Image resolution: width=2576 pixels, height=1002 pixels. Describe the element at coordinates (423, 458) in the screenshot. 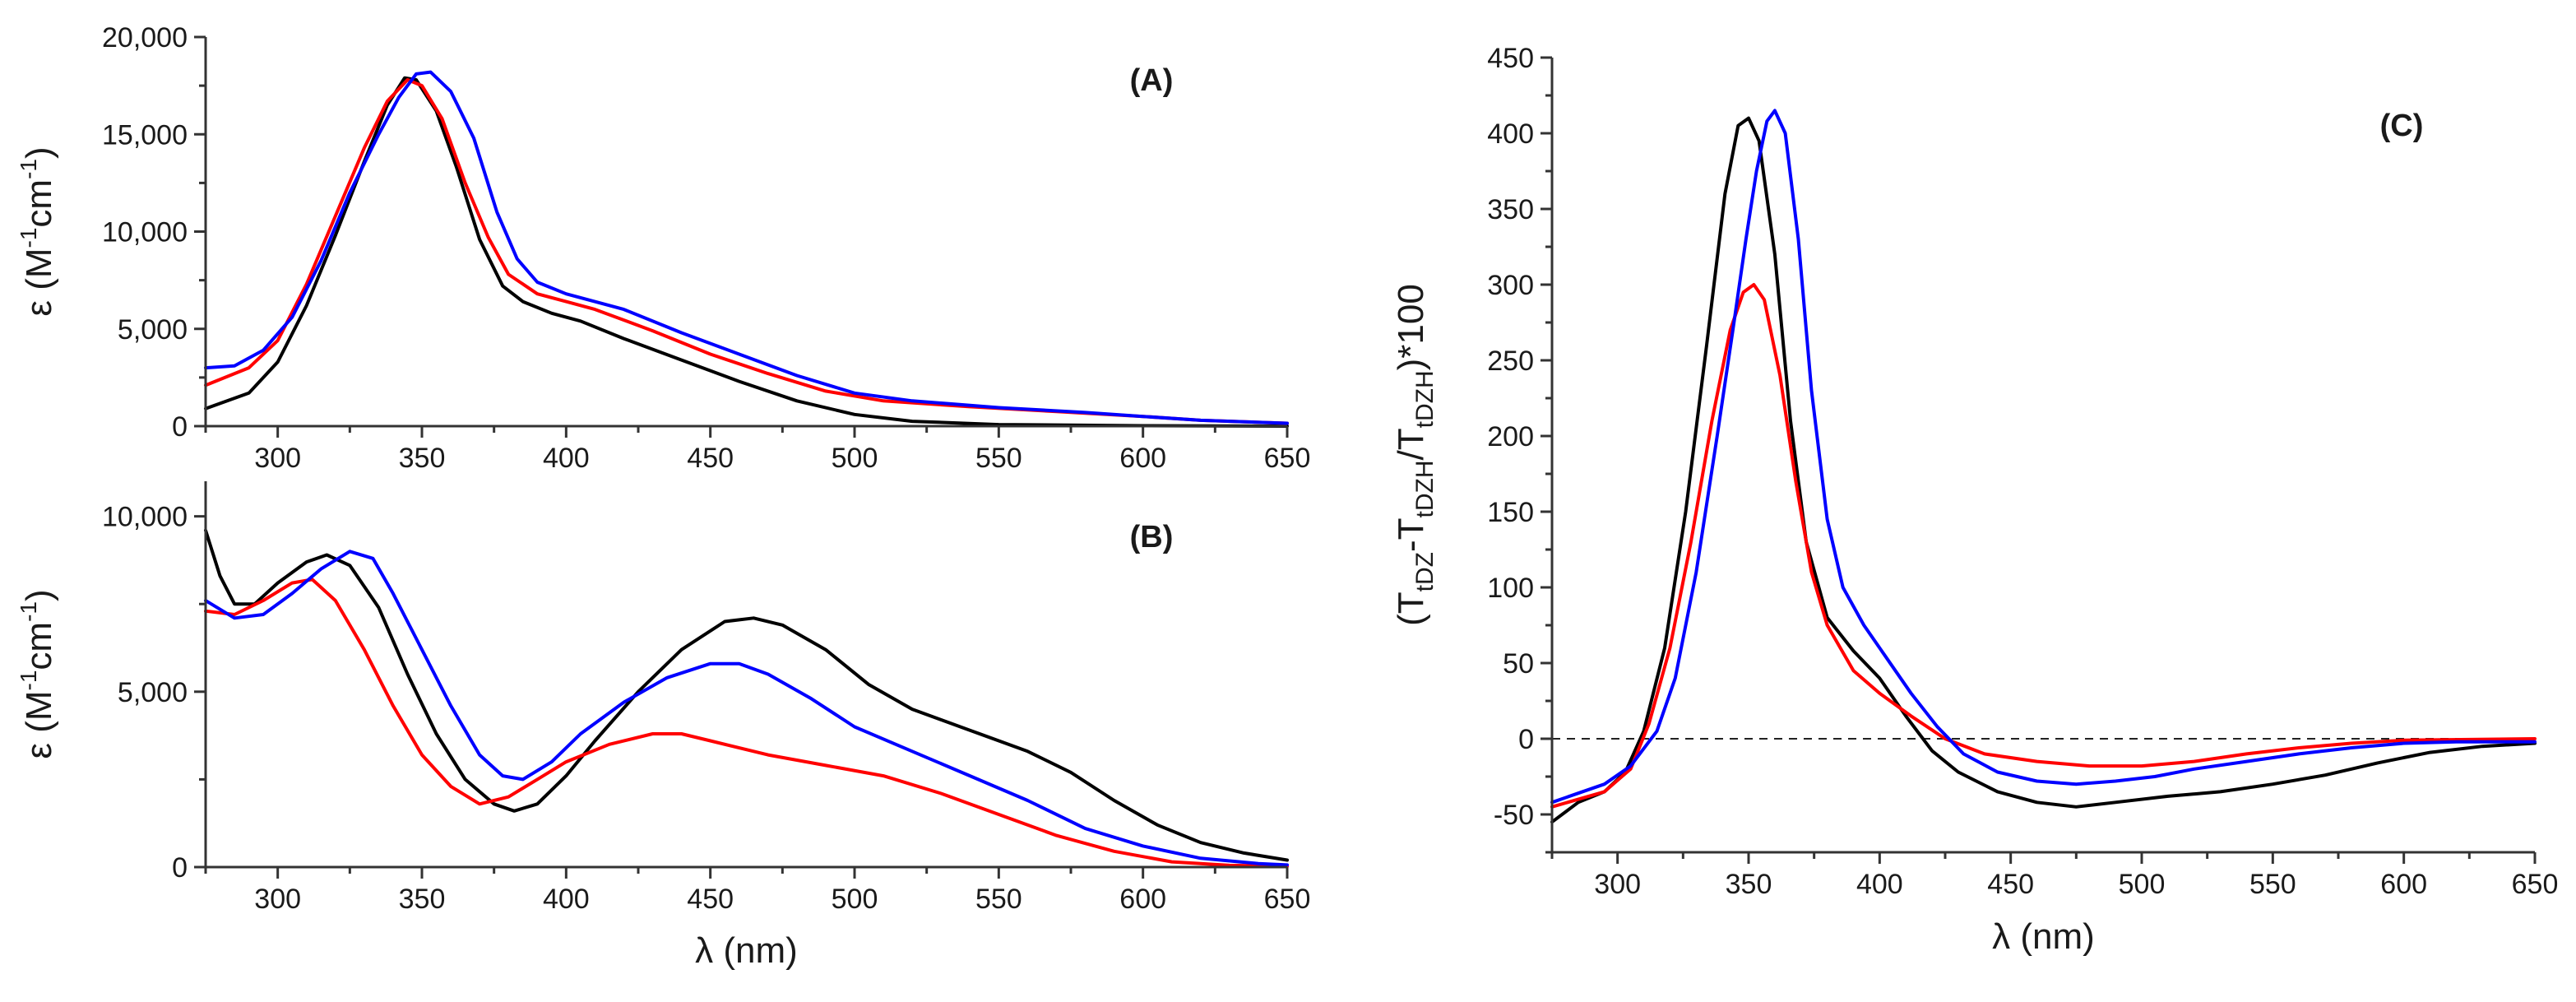

I see `panel-a-x-tick-label: 350` at that location.